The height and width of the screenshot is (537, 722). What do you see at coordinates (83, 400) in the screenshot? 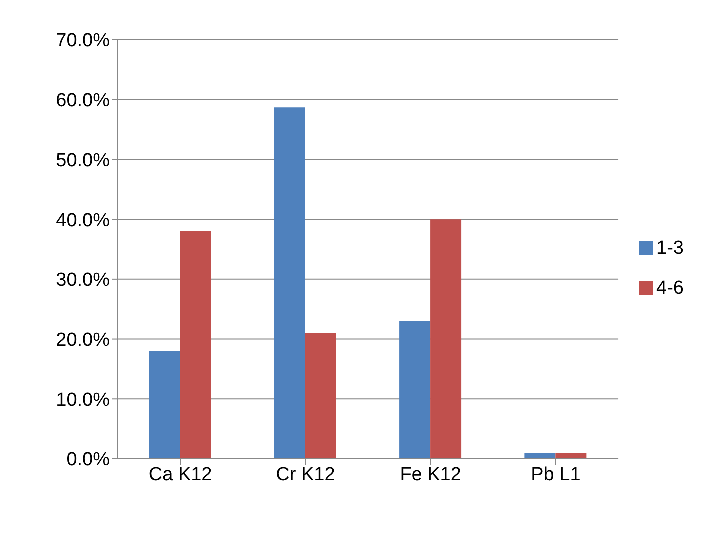
I see `y-tick-label: 10.0%` at bounding box center [83, 400].